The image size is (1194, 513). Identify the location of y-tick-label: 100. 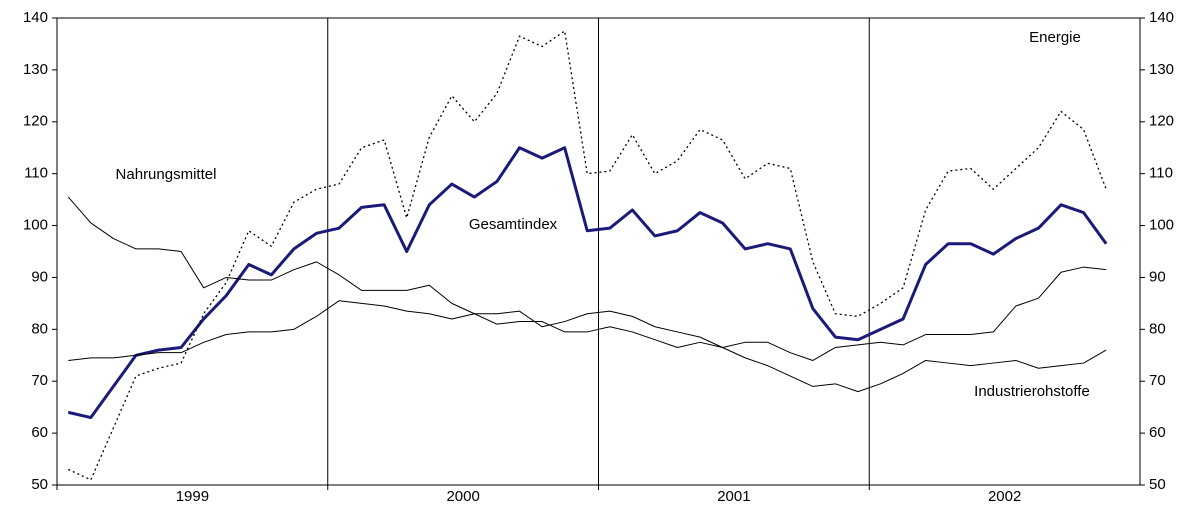
(35, 225).